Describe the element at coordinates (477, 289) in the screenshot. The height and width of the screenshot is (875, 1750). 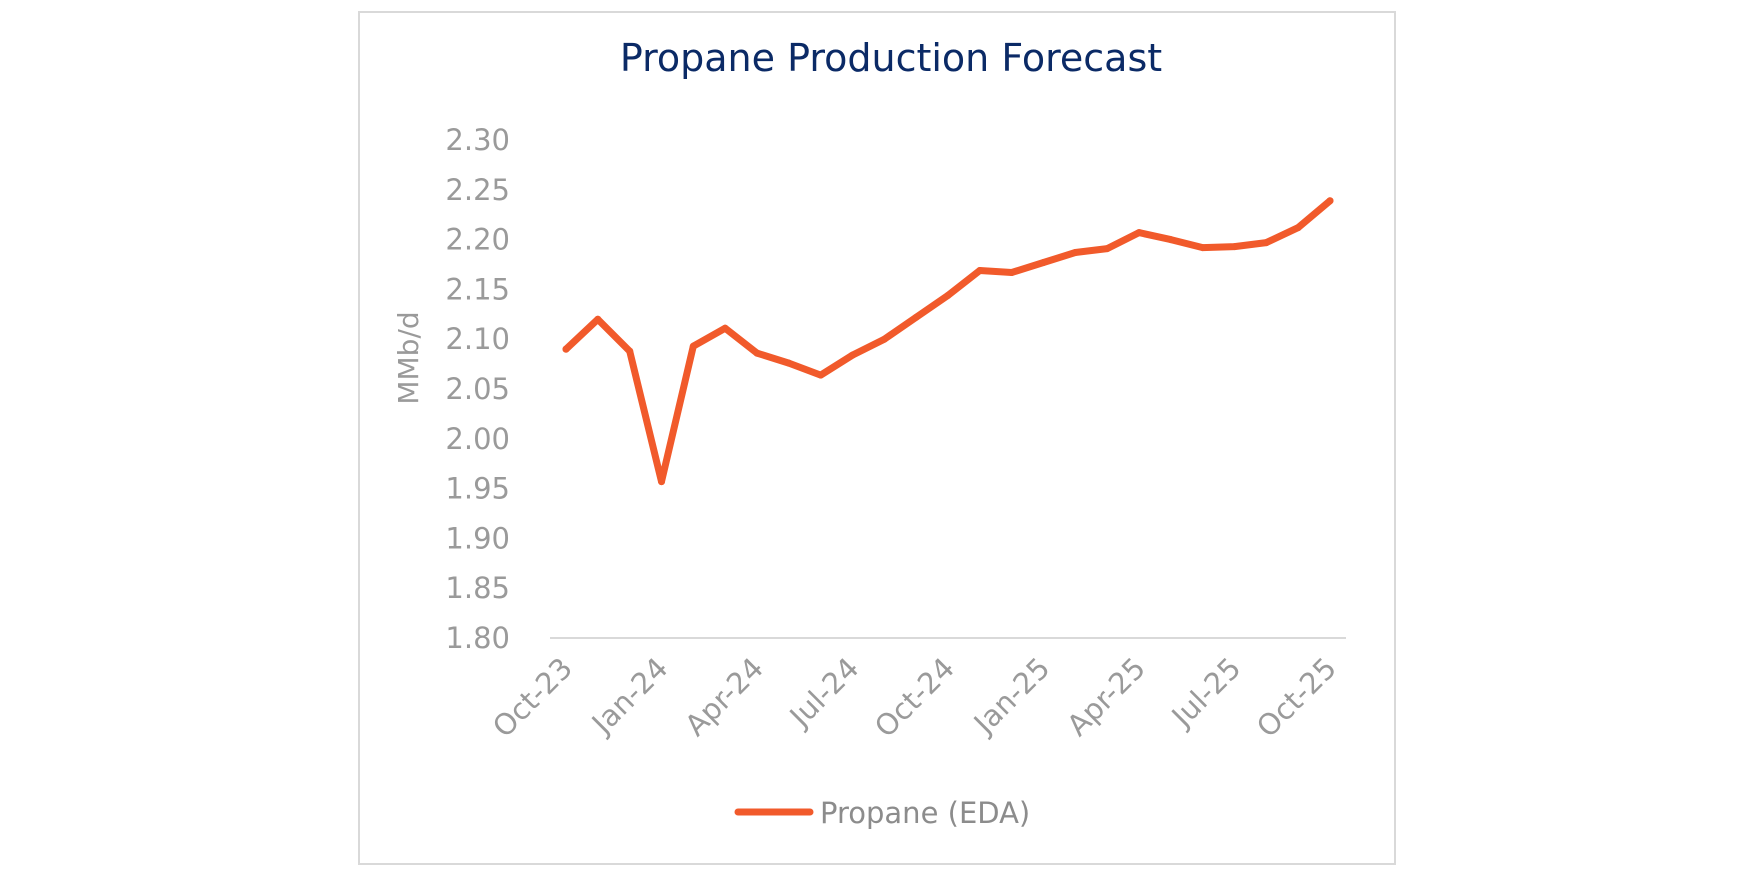
I see `y-tick-label: 2.15` at that location.